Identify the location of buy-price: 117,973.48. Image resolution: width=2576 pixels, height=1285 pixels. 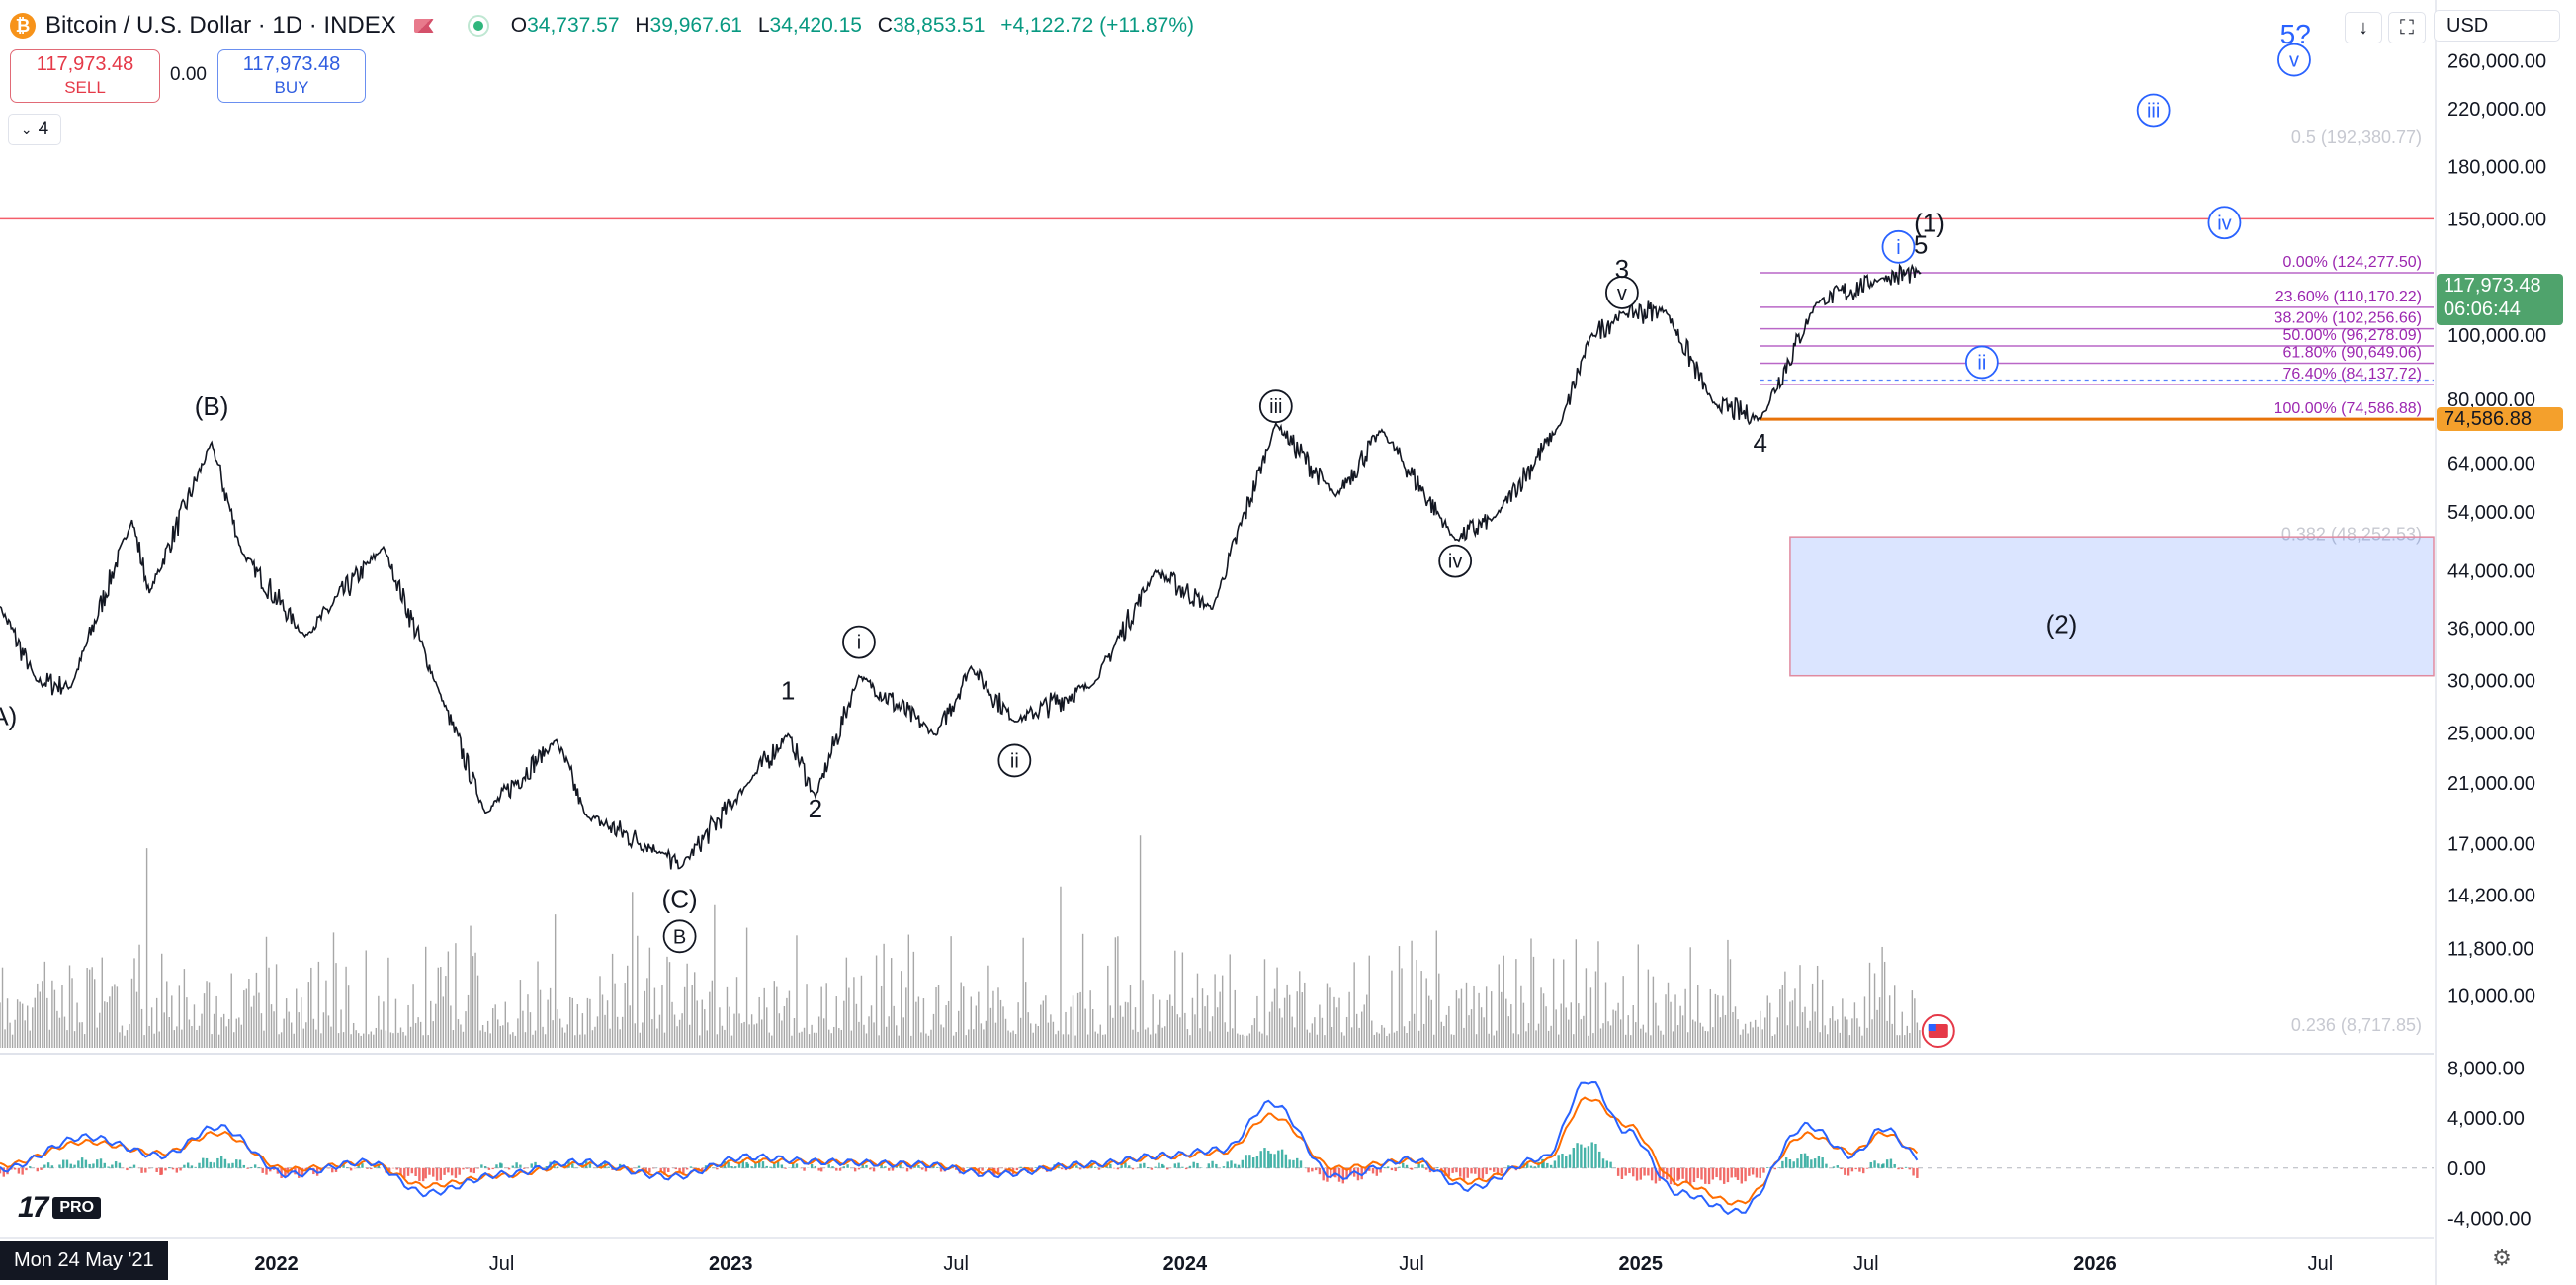
(291, 64).